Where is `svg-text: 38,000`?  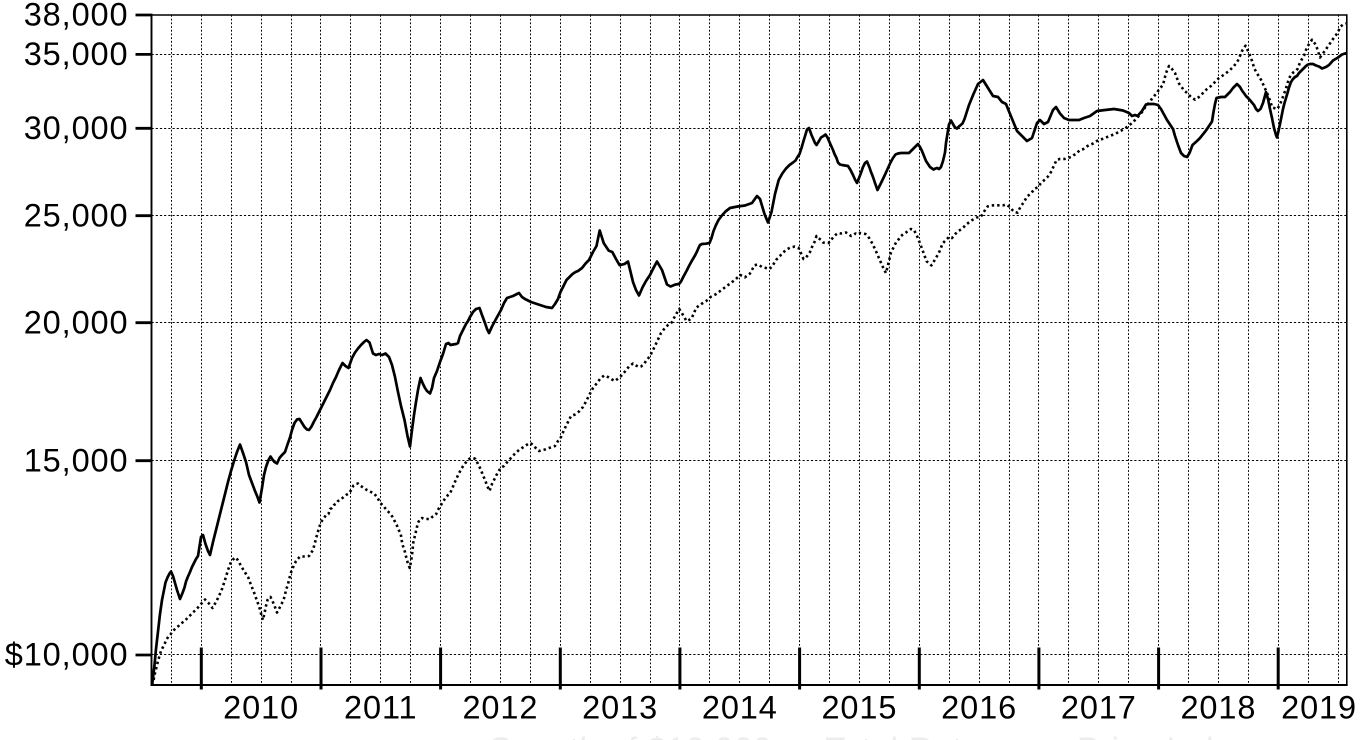
svg-text: 38,000 is located at coordinates (76, 16).